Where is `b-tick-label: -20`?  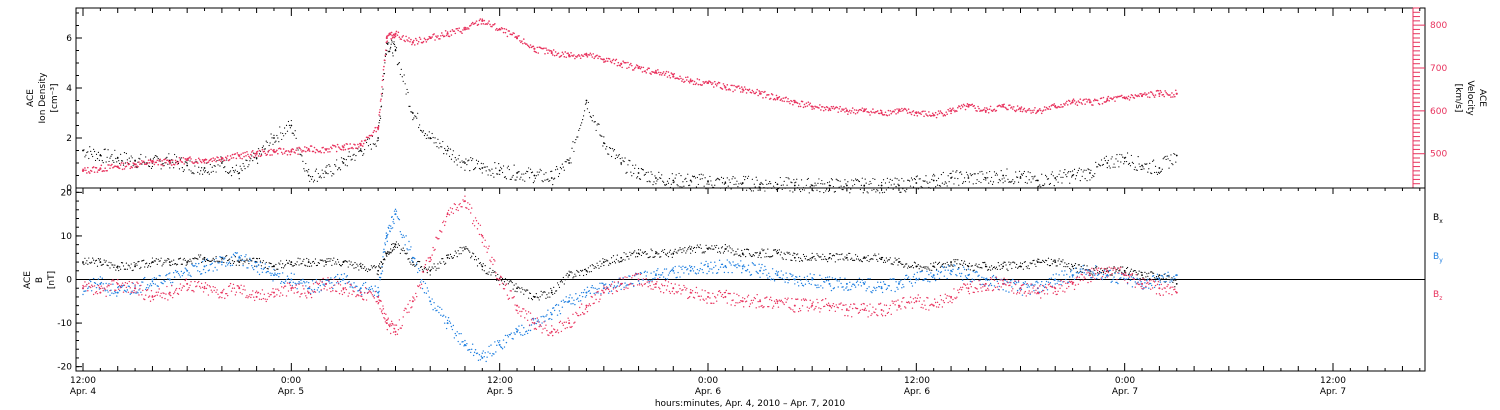
b-tick-label: -20 is located at coordinates (64, 368).